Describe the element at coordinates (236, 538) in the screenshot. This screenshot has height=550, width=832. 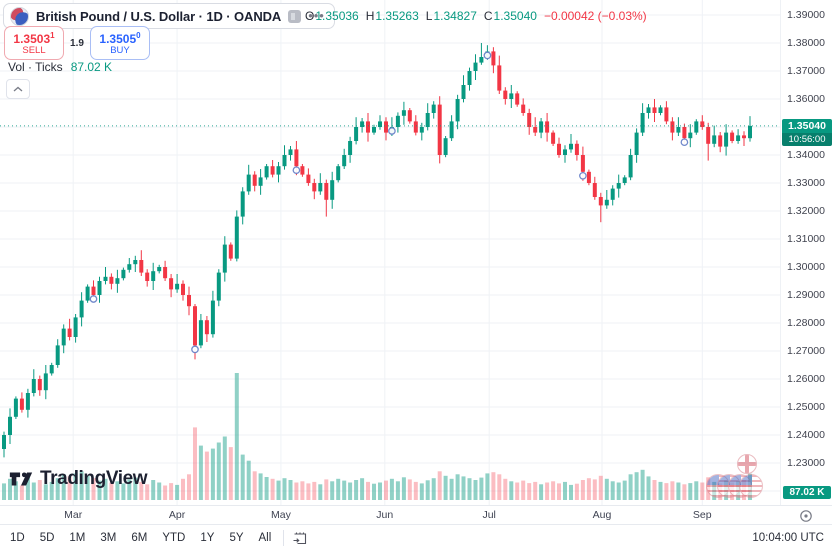
I see `range-button-5y: 5Y` at that location.